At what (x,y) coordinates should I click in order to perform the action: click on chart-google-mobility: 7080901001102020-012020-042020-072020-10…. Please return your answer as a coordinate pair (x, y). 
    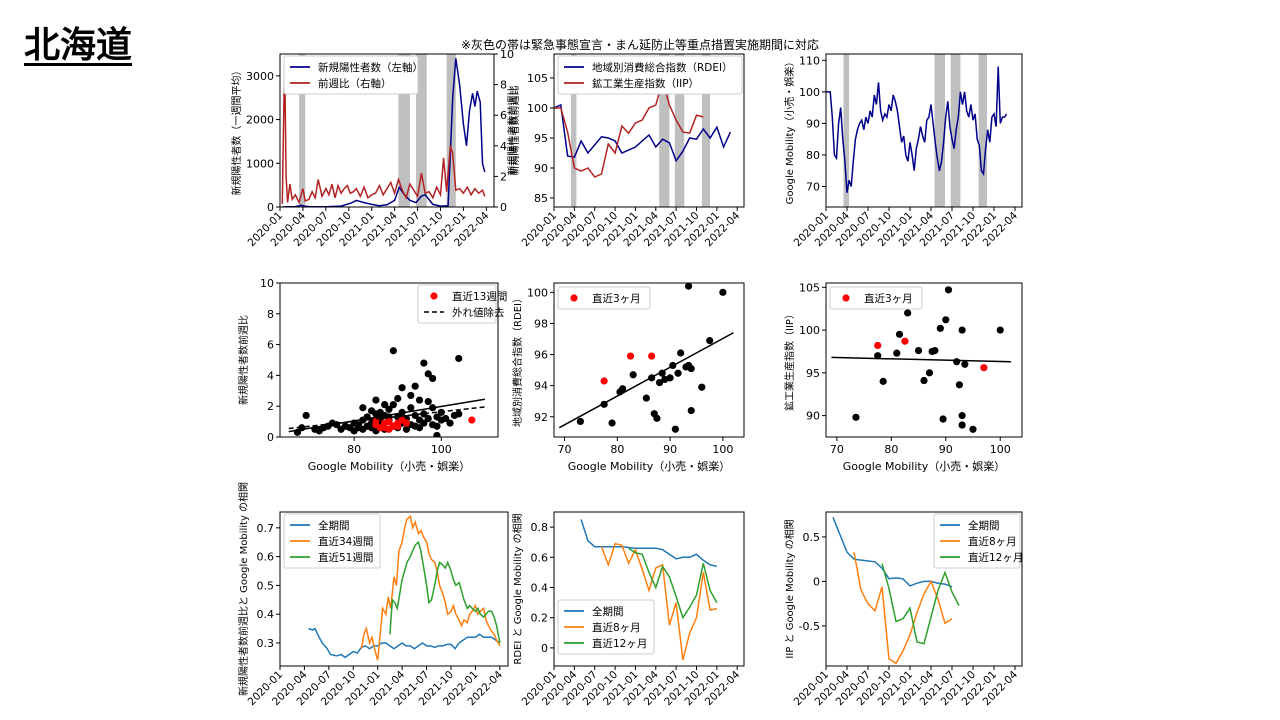
    Looking at the image, I should click on (903, 151).